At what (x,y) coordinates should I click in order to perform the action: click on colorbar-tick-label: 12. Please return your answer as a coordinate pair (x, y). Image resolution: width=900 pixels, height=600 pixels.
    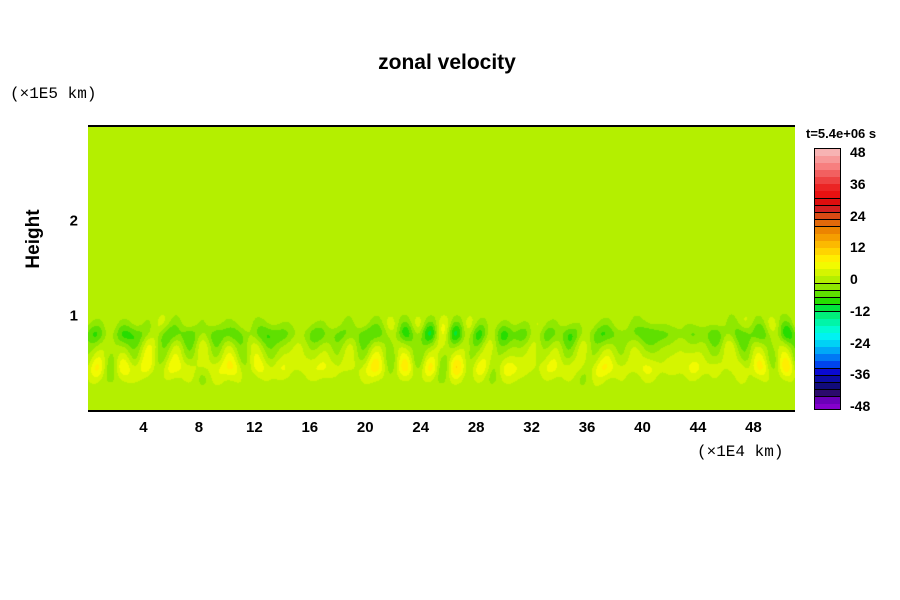
    Looking at the image, I should click on (858, 247).